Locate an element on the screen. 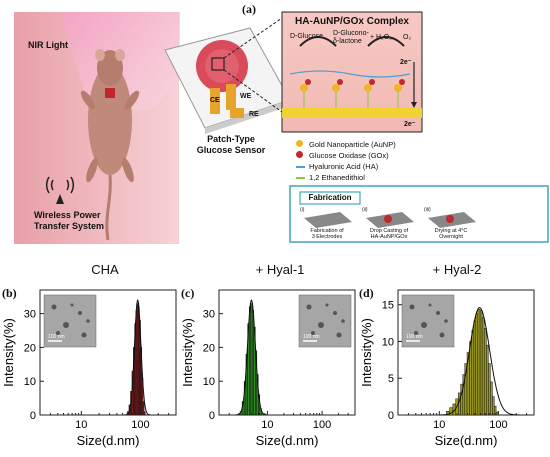 The width and height of the screenshot is (550, 457). nir-light-label: NIR Light is located at coordinates (48, 45).